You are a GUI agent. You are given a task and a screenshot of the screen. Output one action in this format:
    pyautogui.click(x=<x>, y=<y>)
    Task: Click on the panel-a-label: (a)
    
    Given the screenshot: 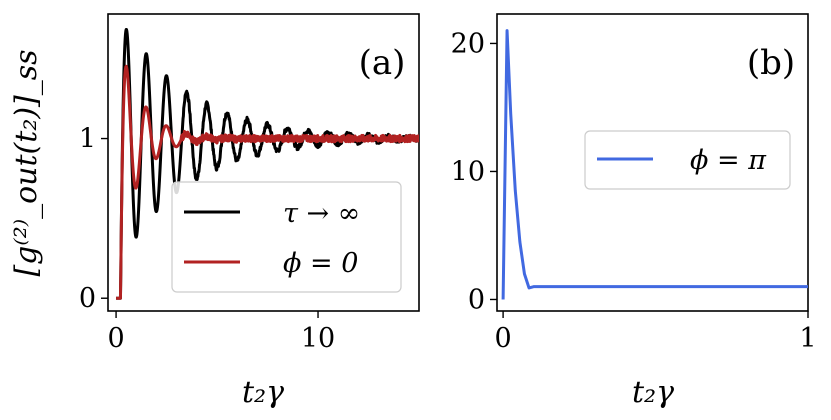 What is the action you would take?
    pyautogui.click(x=382, y=63)
    